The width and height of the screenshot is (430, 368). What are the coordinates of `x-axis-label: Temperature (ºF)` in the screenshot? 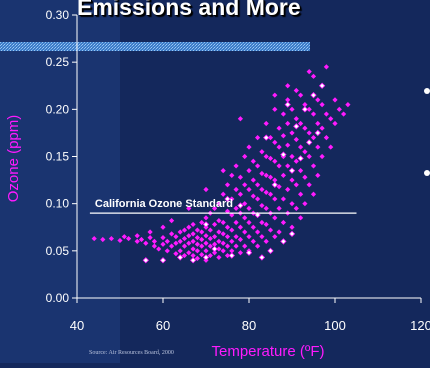 It's located at (267, 351).